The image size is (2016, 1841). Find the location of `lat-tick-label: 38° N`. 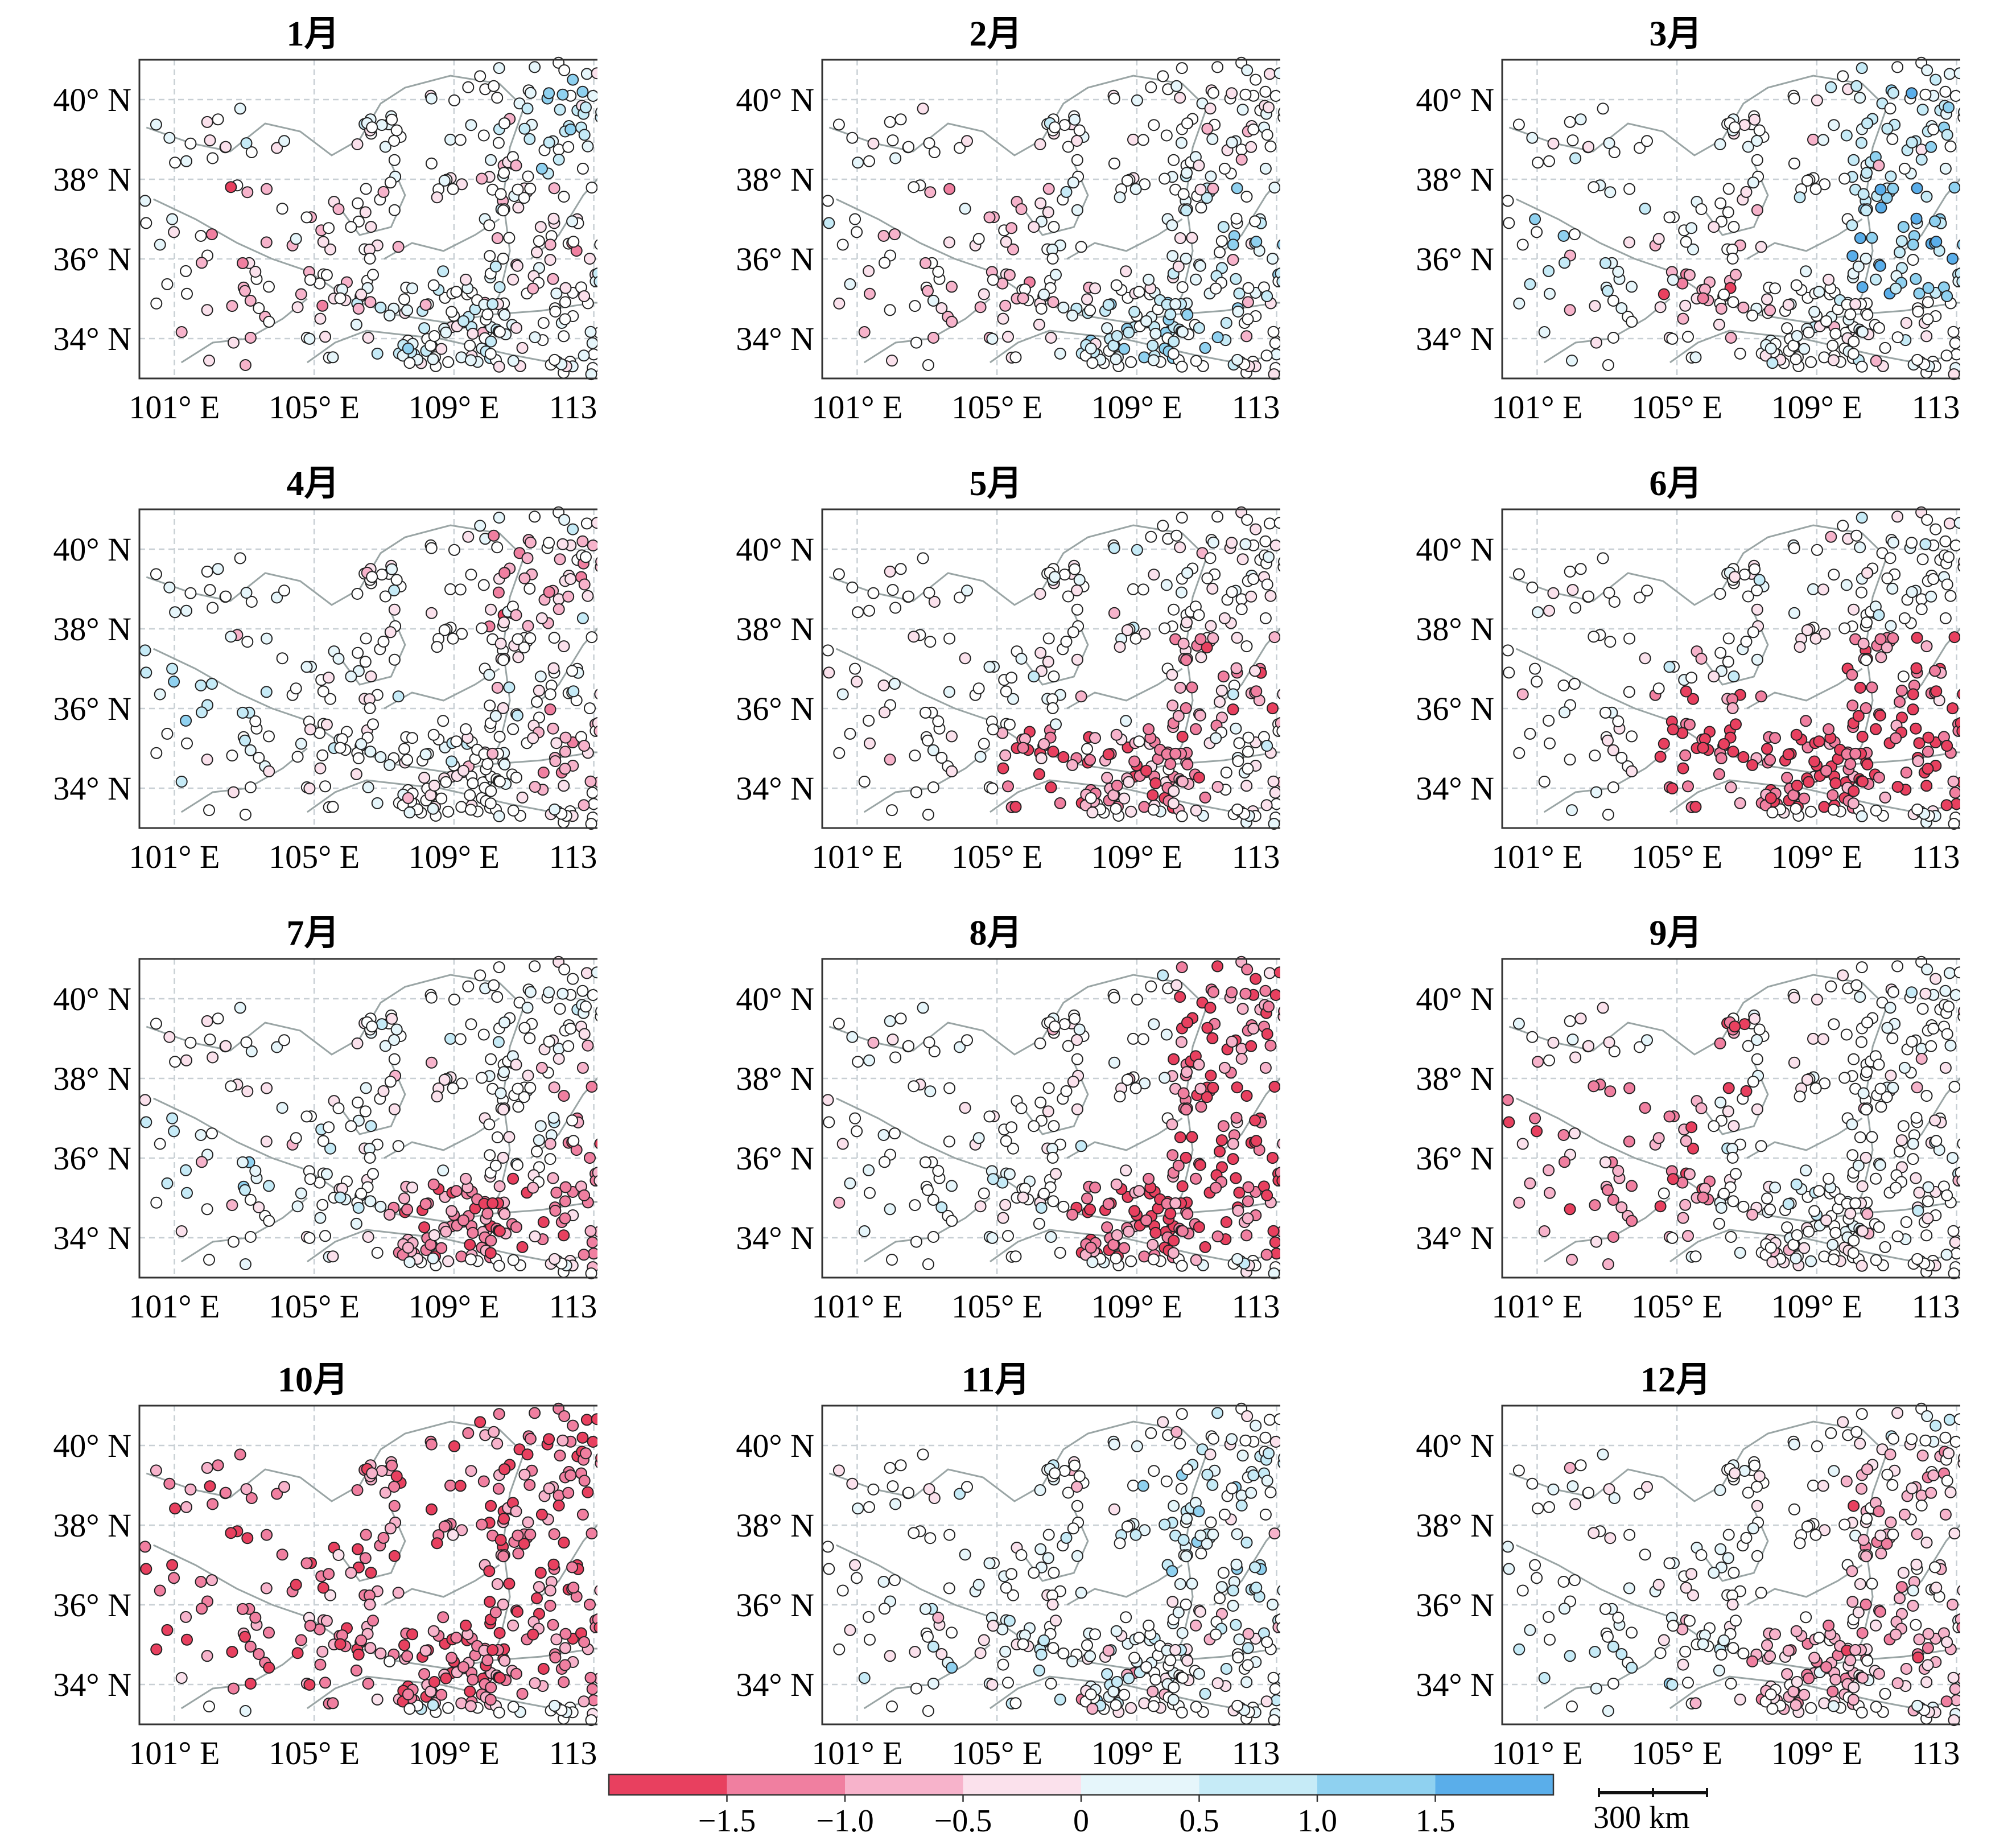

lat-tick-label: 38° N is located at coordinates (1455, 629).